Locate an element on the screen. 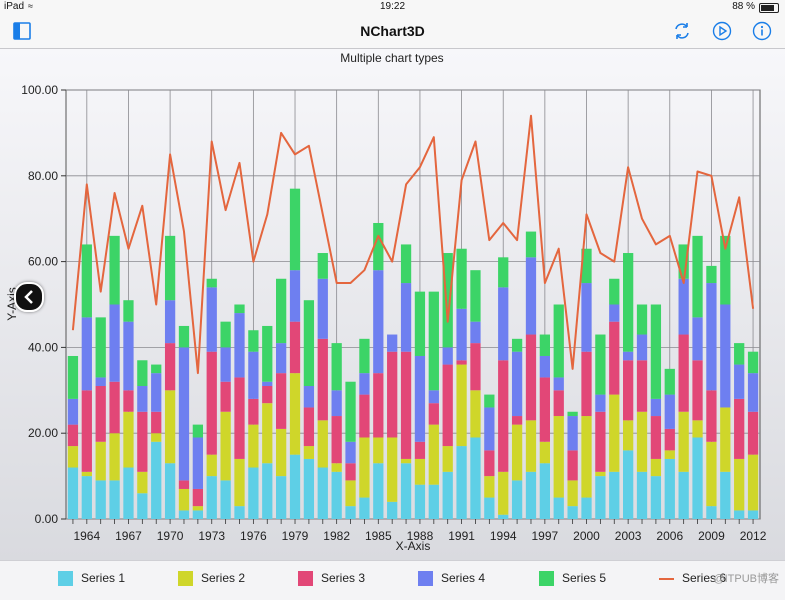  x-axis-label: X-Axis is located at coordinates (413, 546).